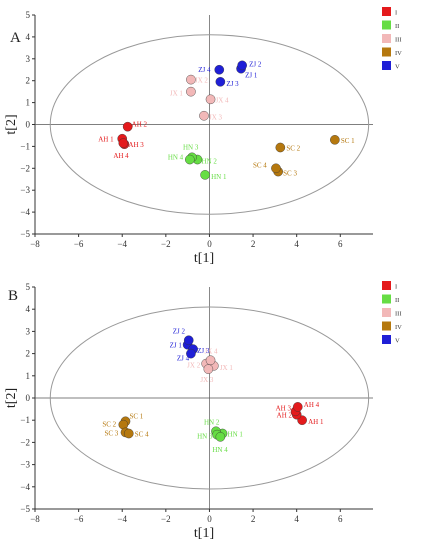 The height and width of the screenshot is (550, 437). I want to click on y-tick-label: 5, so click(28, 15).